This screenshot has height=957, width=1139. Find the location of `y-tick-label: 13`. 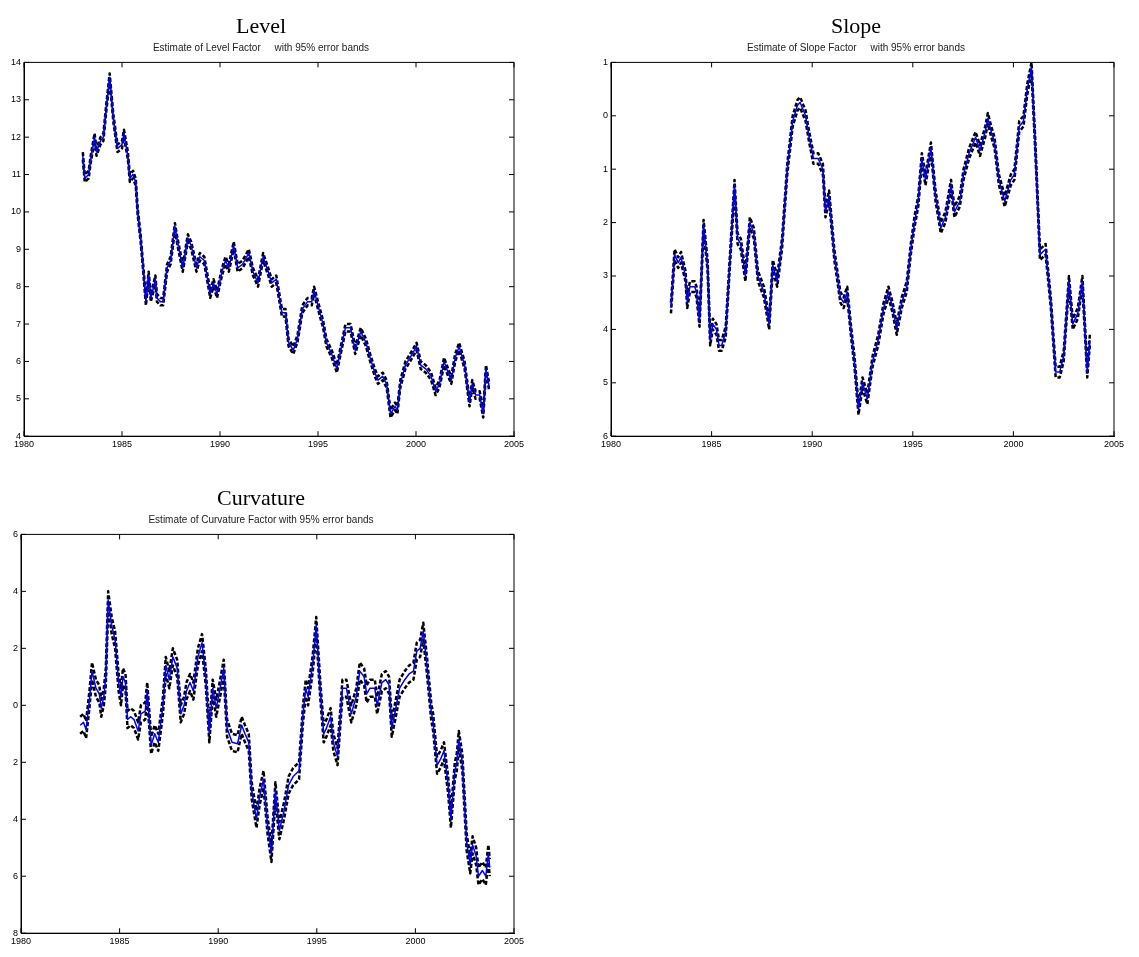

y-tick-label: 13 is located at coordinates (16, 99).